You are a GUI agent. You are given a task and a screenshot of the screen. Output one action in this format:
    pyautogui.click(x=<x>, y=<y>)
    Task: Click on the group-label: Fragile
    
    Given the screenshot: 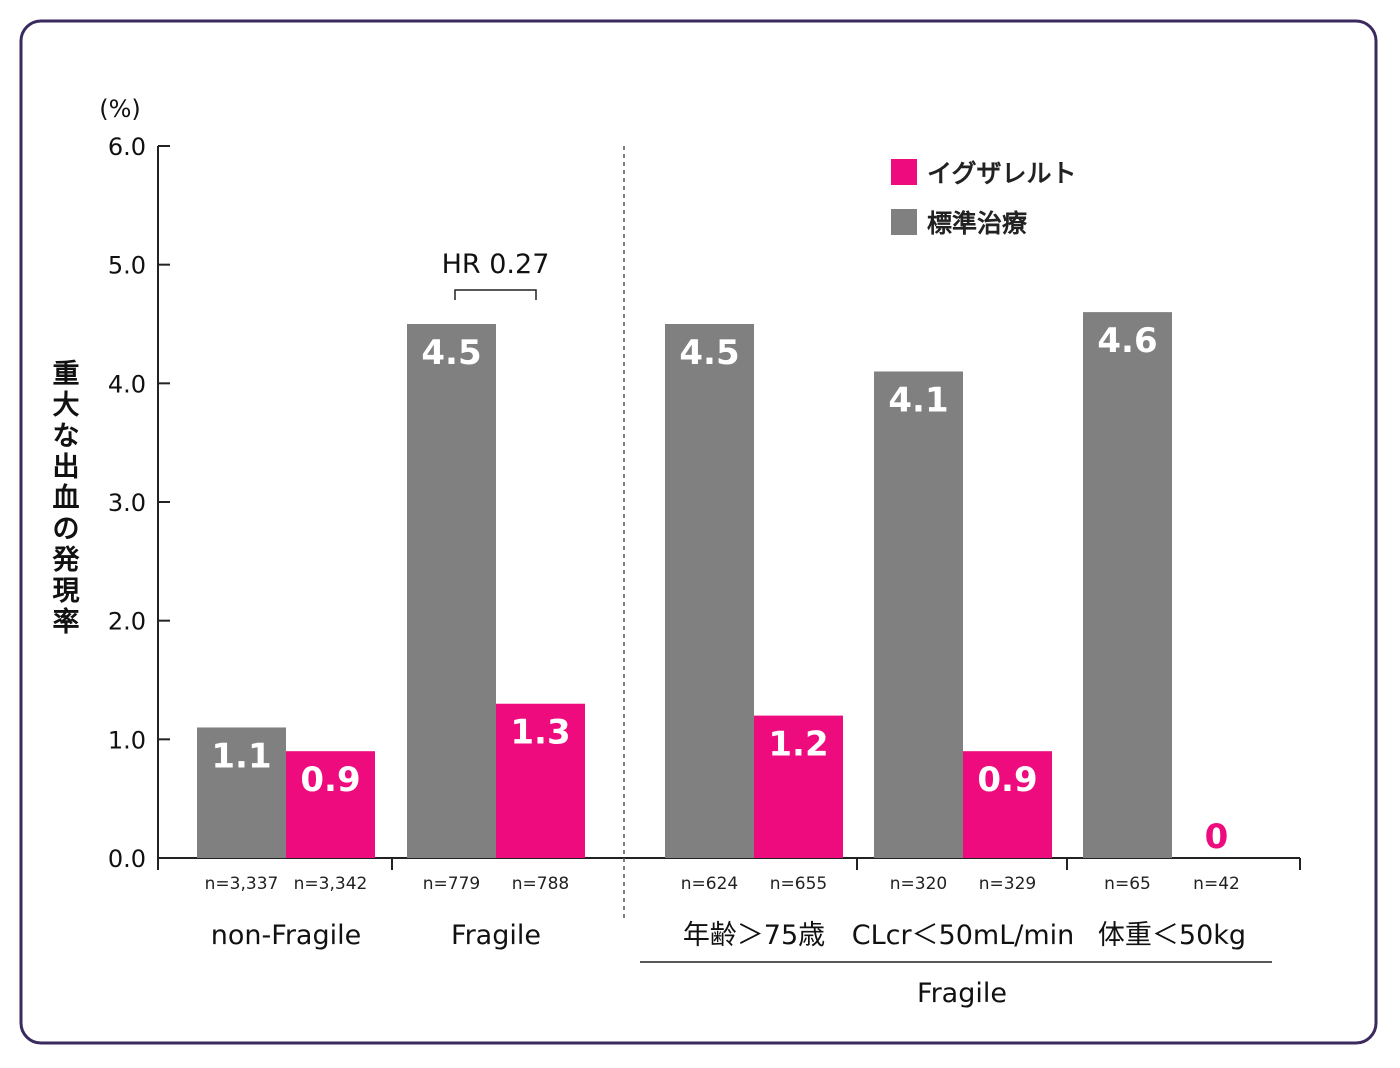 What is the action you would take?
    pyautogui.click(x=496, y=935)
    